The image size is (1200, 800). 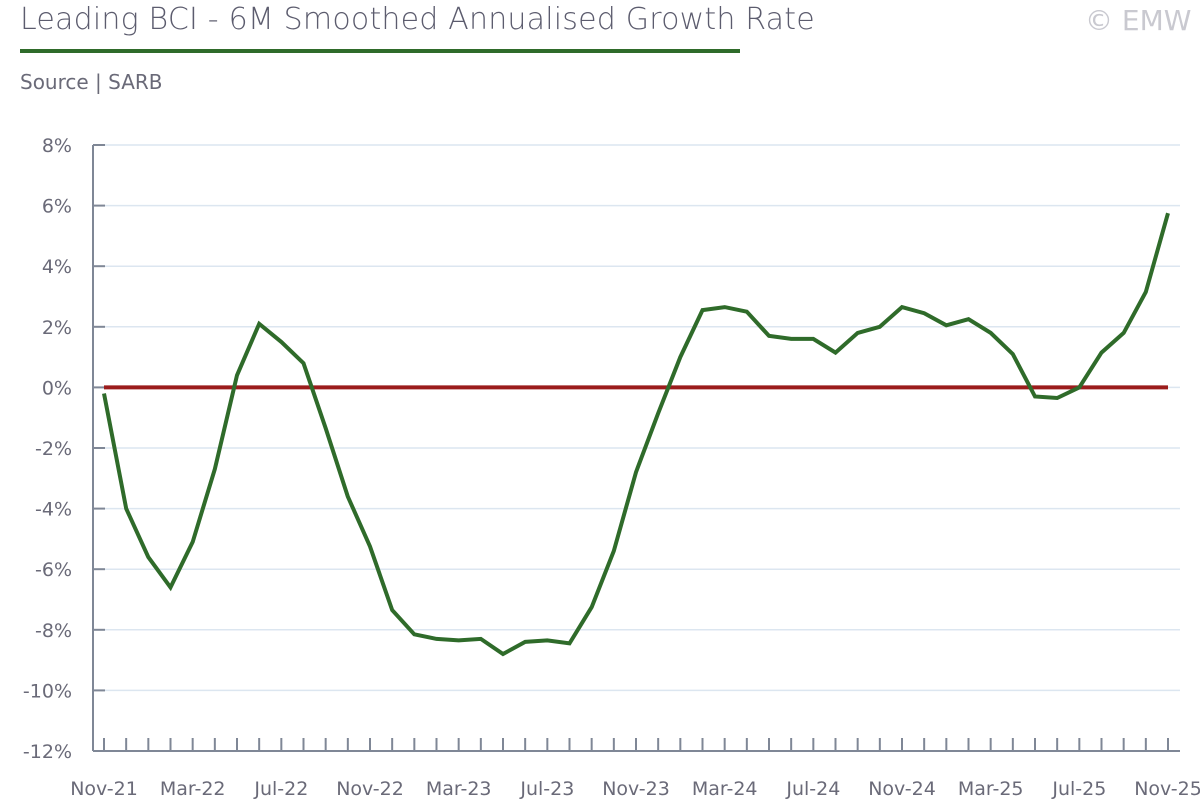 I want to click on y-tick-label: -2%, so click(x=53, y=449).